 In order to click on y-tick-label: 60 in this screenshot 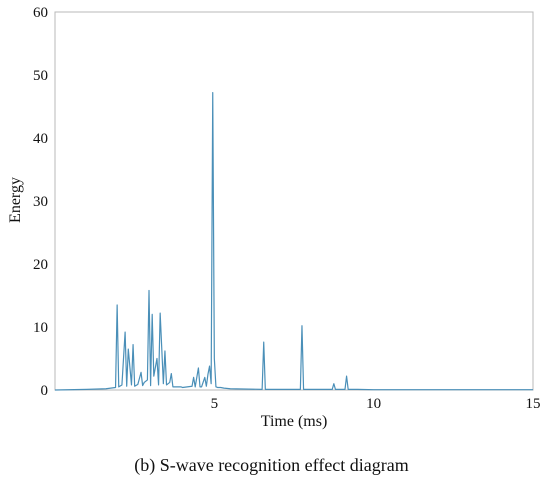, I will do `click(40, 13)`.